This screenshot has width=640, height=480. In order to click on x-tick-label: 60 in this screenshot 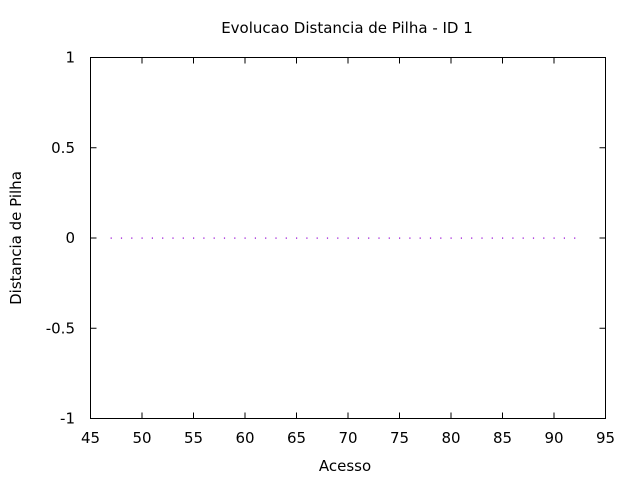, I will do `click(244, 438)`.